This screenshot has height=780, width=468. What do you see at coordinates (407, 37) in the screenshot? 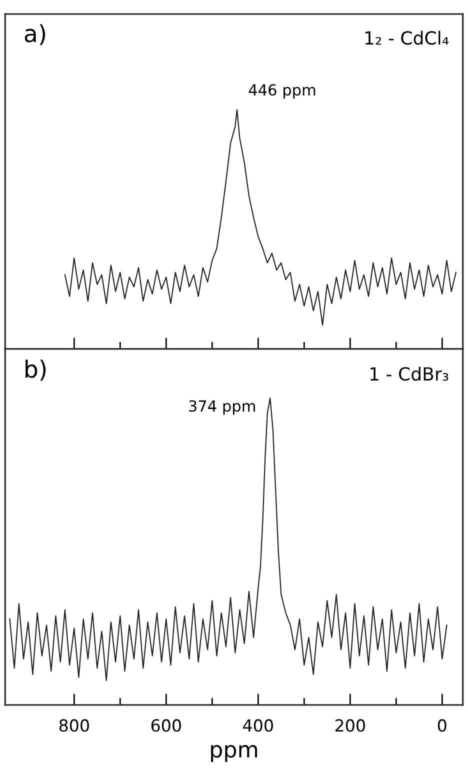
I see `chart-subtitle: 1₂ - CdCl₄` at bounding box center [407, 37].